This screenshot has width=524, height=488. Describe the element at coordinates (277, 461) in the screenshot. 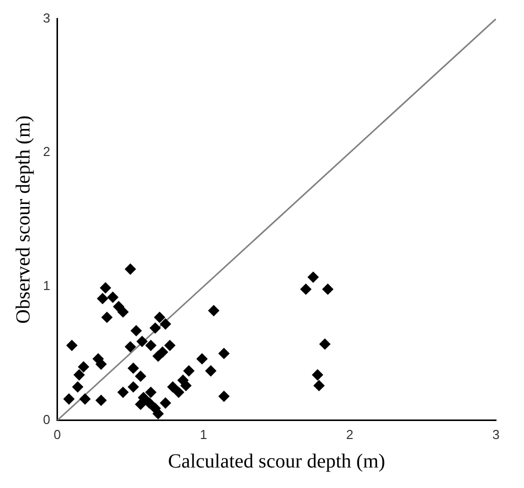

I see `x-axis-title: Calculated scour depth (m)` at that location.